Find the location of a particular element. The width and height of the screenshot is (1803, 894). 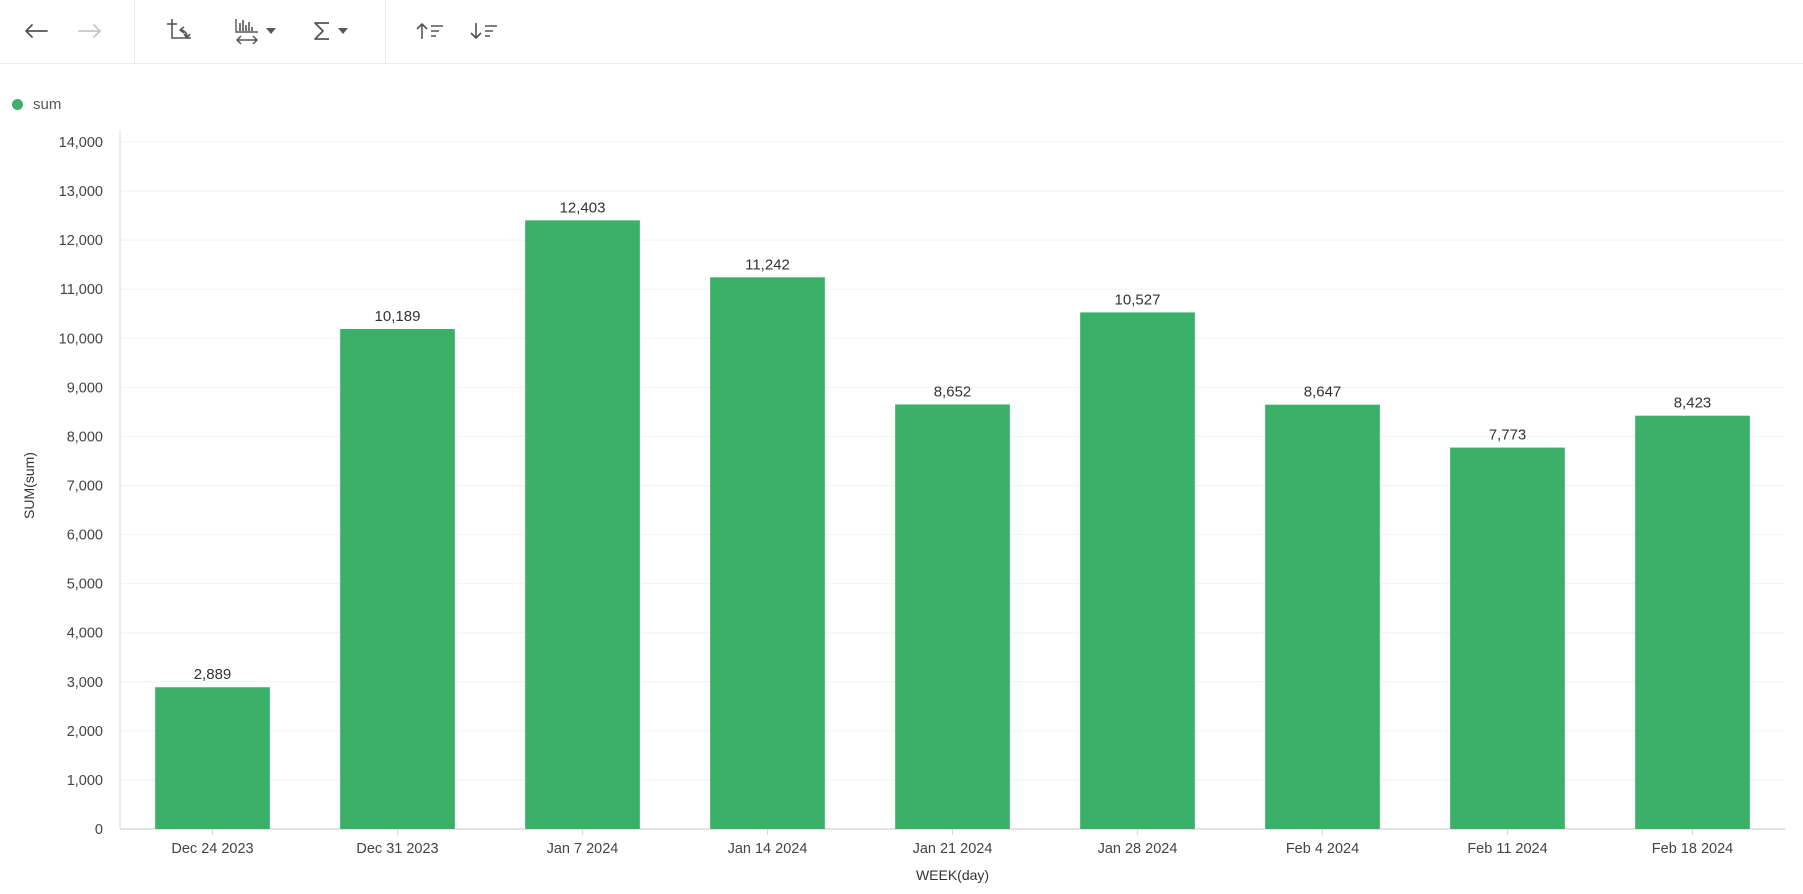

x-tick-label: Jan 28 2024 is located at coordinates (1138, 849).